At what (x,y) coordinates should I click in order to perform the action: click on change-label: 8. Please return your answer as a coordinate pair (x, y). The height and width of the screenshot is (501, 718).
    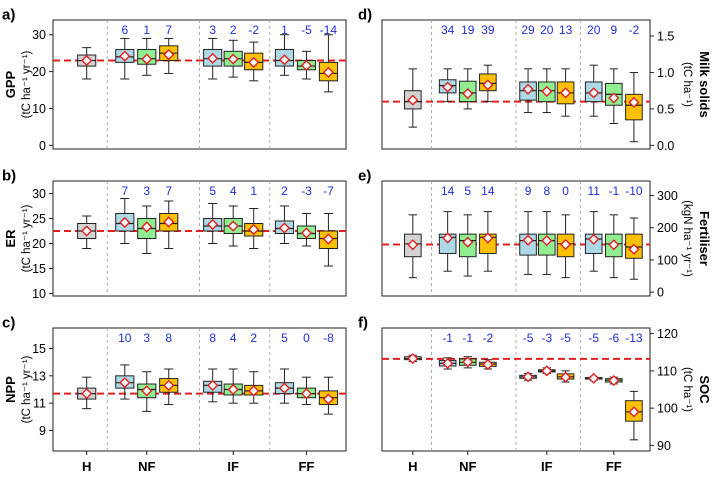
    Looking at the image, I should click on (546, 191).